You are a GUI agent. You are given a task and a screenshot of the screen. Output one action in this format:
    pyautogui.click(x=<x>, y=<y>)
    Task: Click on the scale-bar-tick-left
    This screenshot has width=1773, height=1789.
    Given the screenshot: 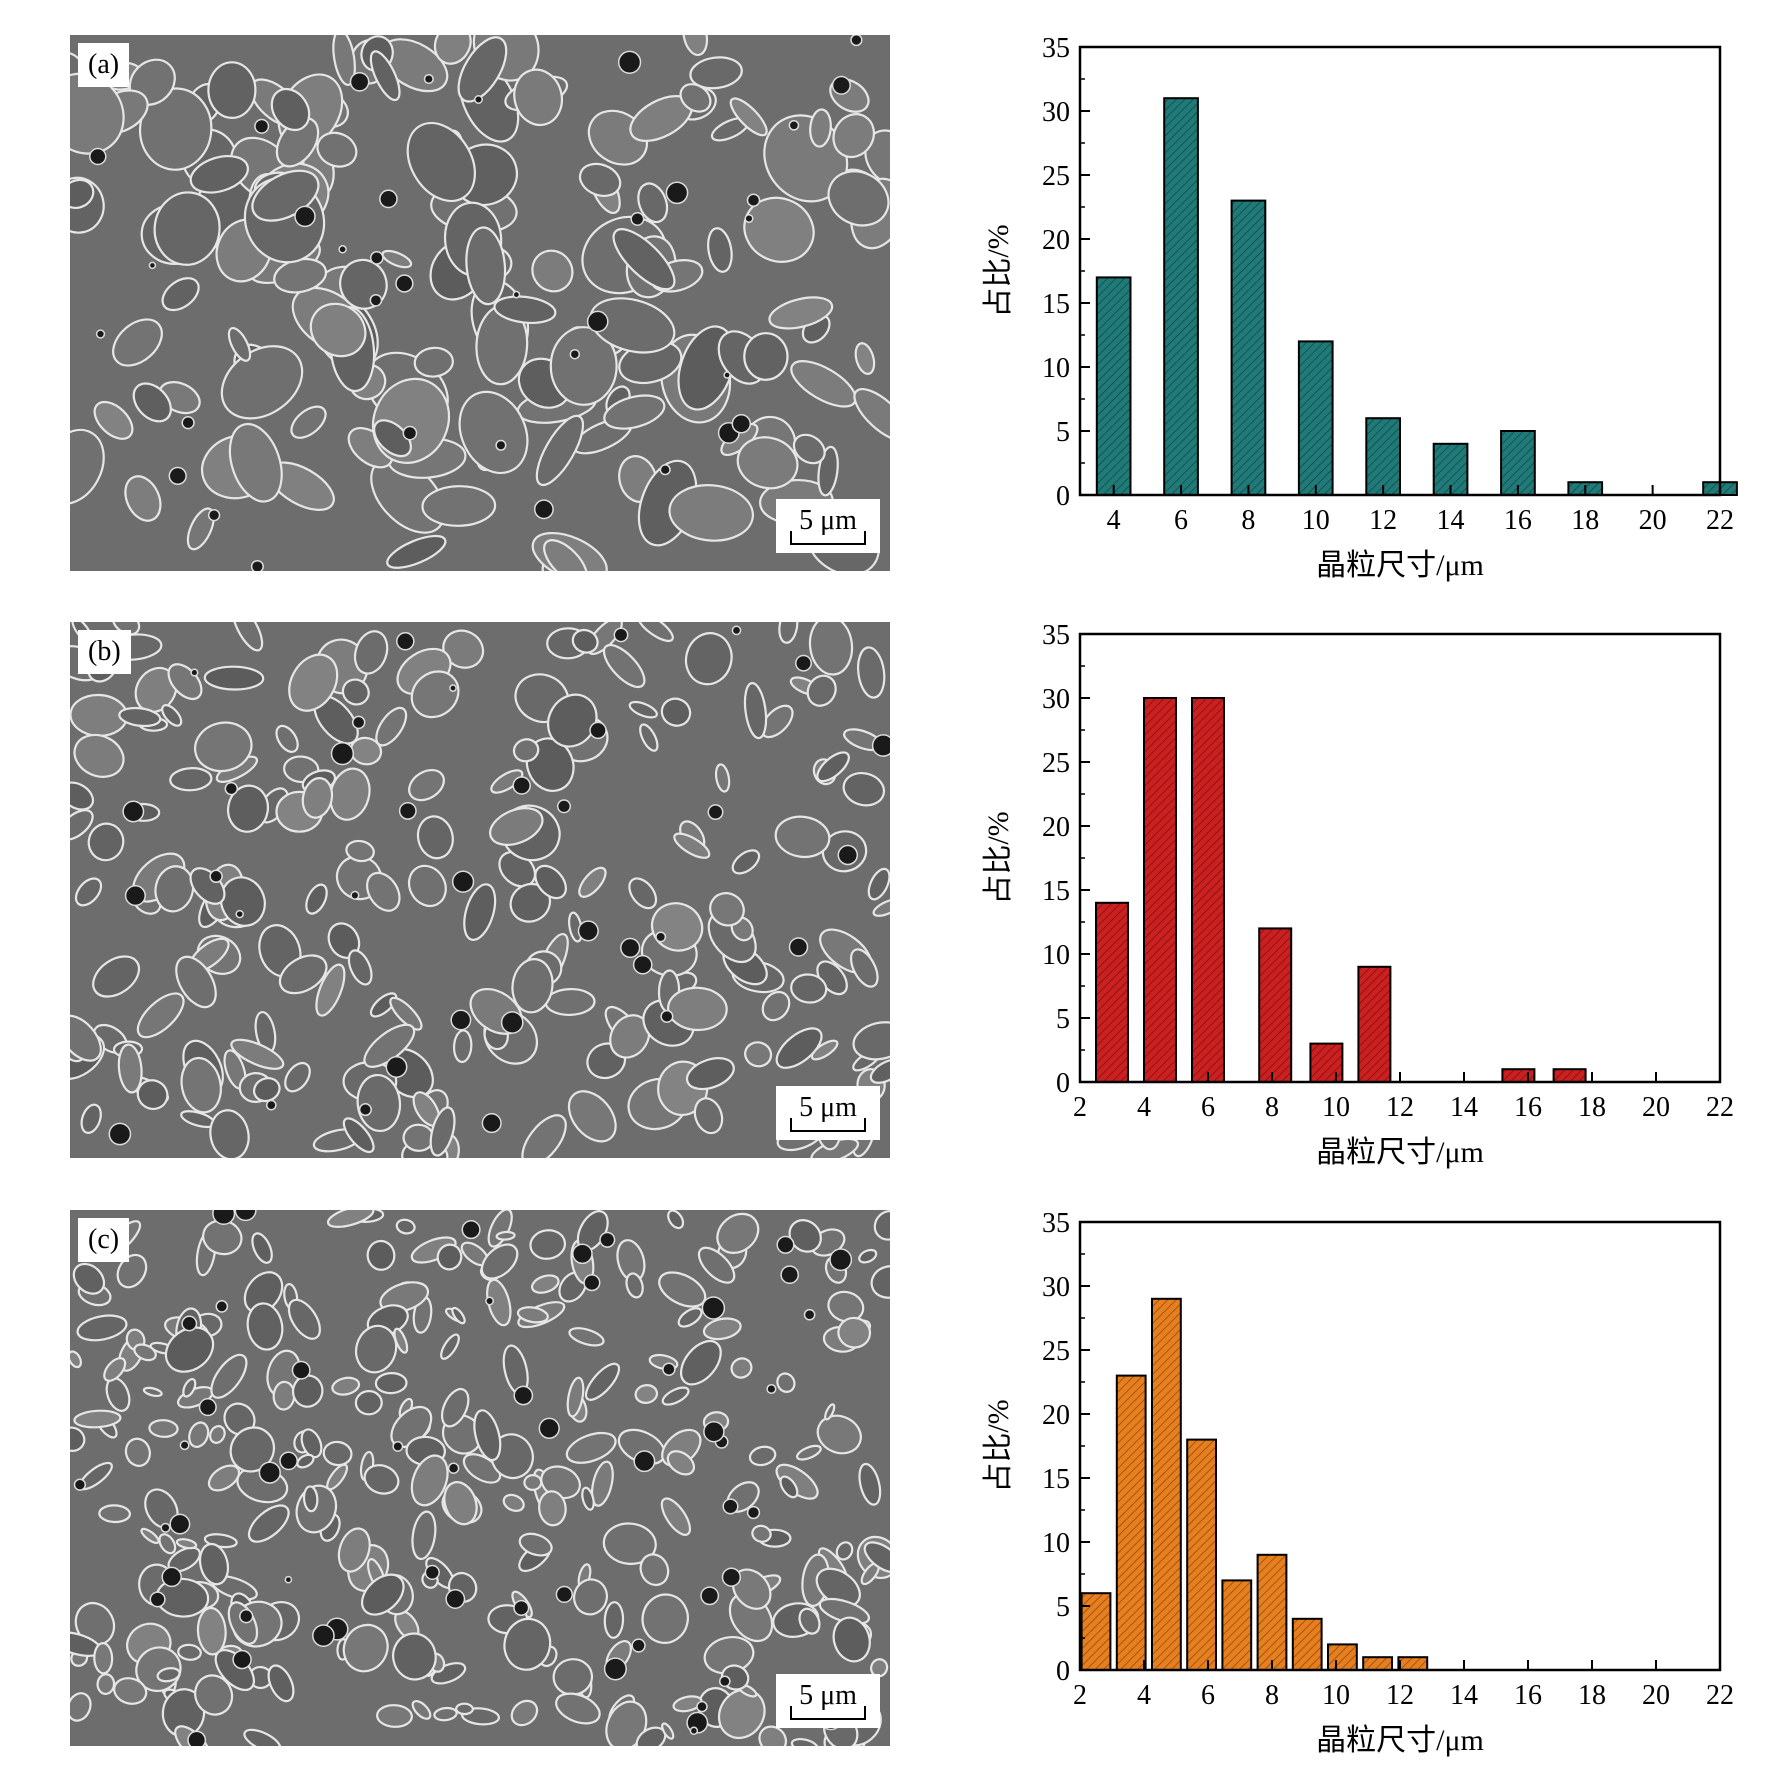 What is the action you would take?
    pyautogui.click(x=791, y=1125)
    